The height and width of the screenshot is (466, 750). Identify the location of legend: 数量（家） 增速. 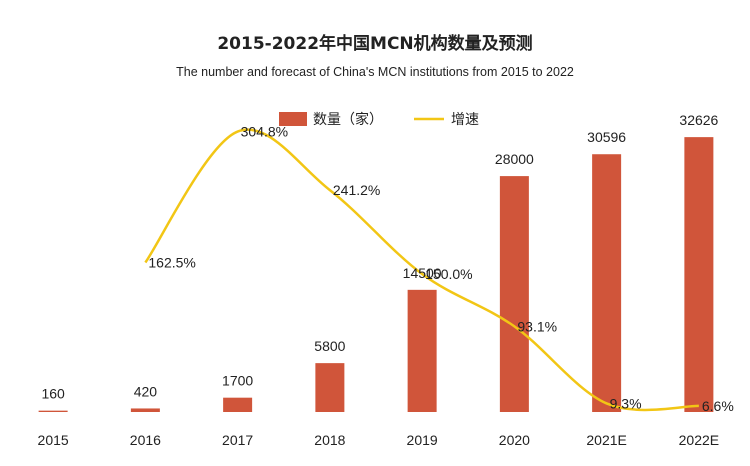
(379, 119).